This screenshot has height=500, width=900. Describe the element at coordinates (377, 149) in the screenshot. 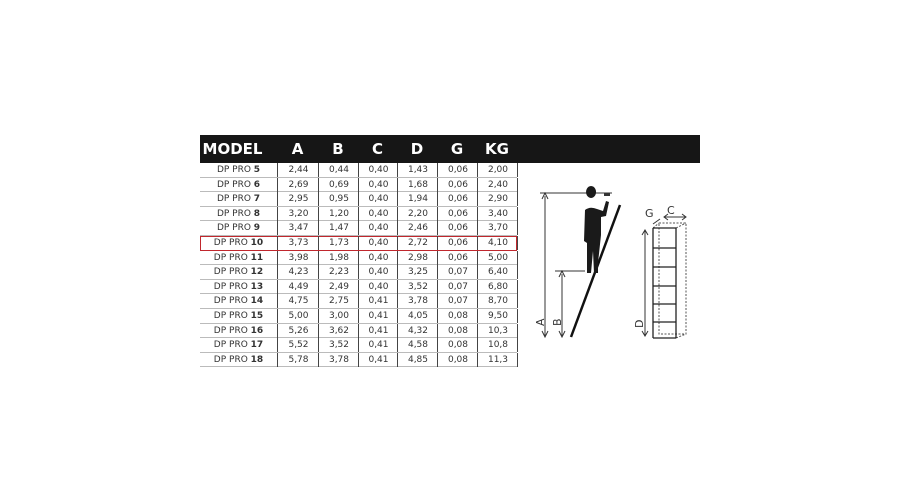

I see `column-header-c: C` at that location.